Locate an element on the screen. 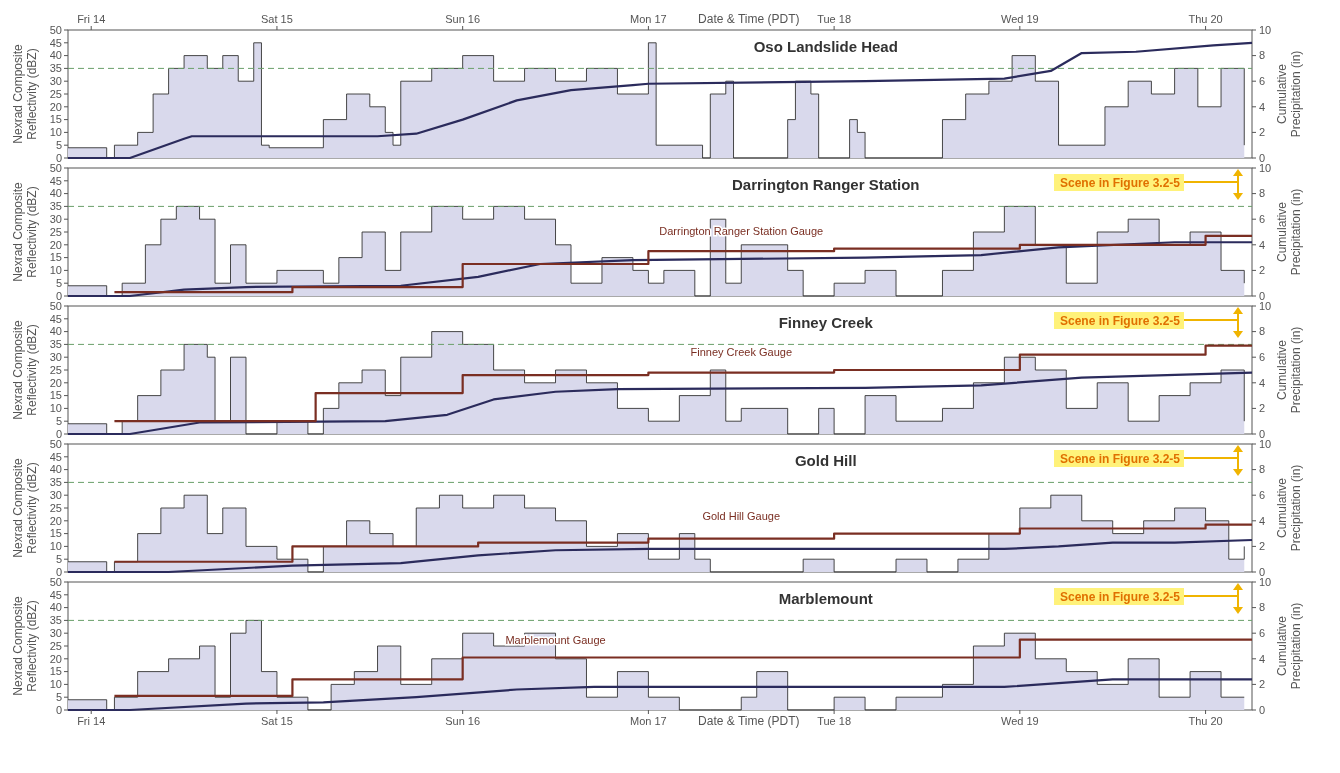  x2-tick-label: Sat 15 is located at coordinates (277, 19).